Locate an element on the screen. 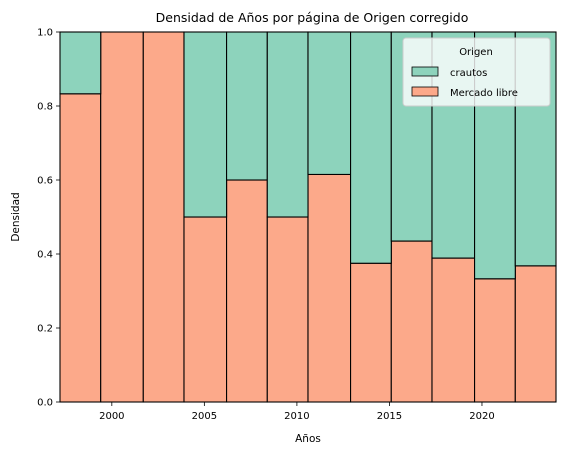 The height and width of the screenshot is (455, 567). x-tick-label: 2005 is located at coordinates (204, 416).